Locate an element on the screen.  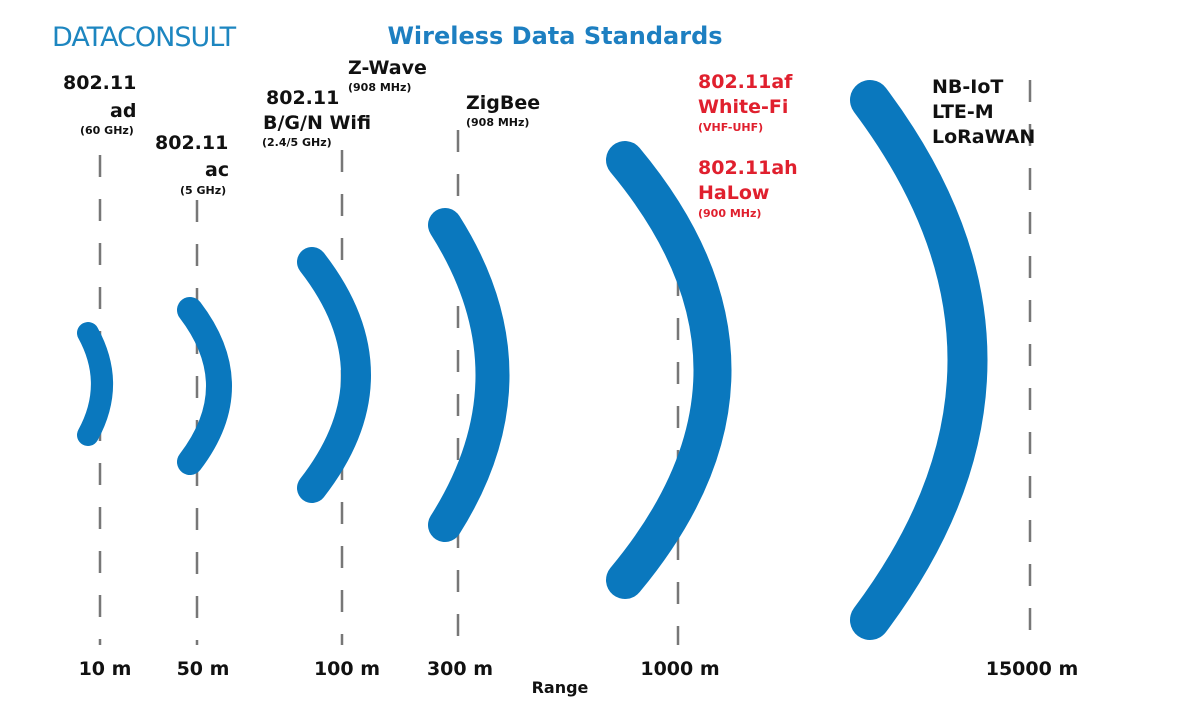
label: 802.11ah is located at coordinates (748, 168).